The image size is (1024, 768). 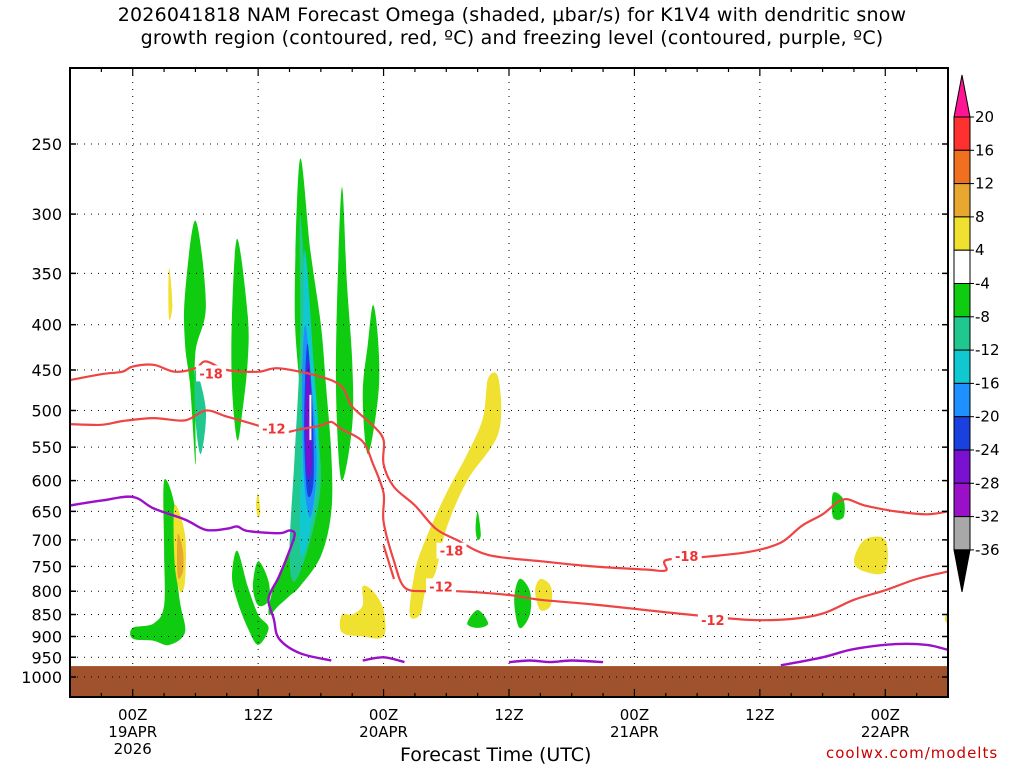 What do you see at coordinates (982, 317) in the screenshot?
I see `colorbar-label-6: -8` at bounding box center [982, 317].